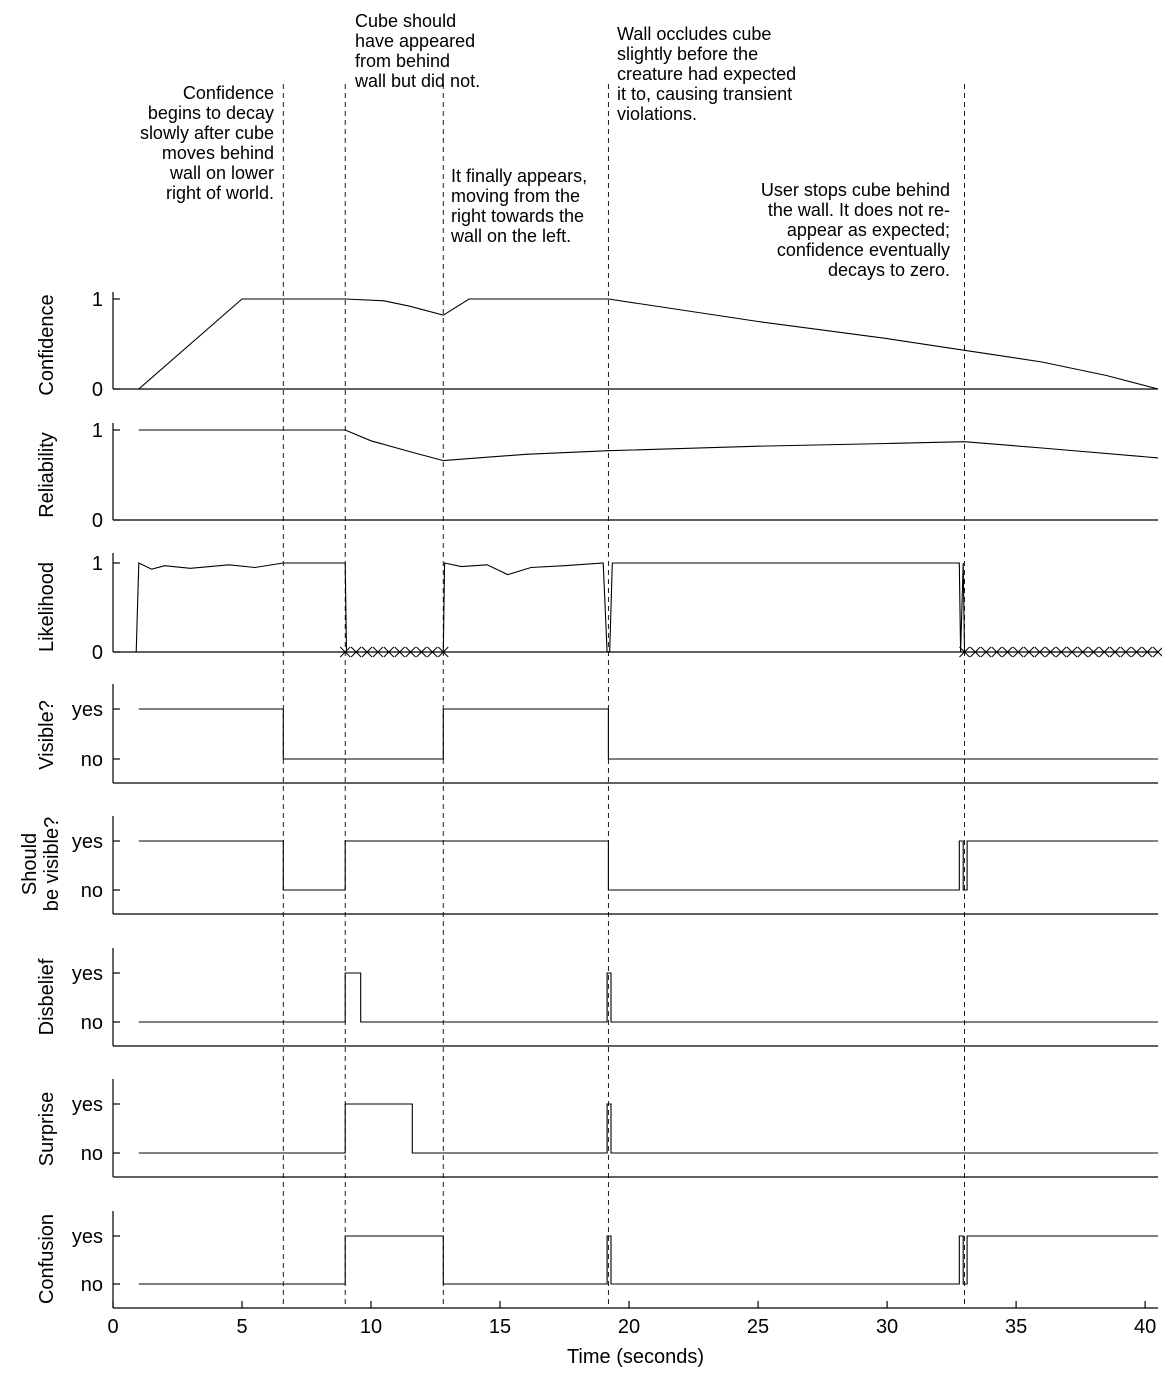  What do you see at coordinates (47, 1129) in the screenshot?
I see `panel-6-ylabel: Surprise` at bounding box center [47, 1129].